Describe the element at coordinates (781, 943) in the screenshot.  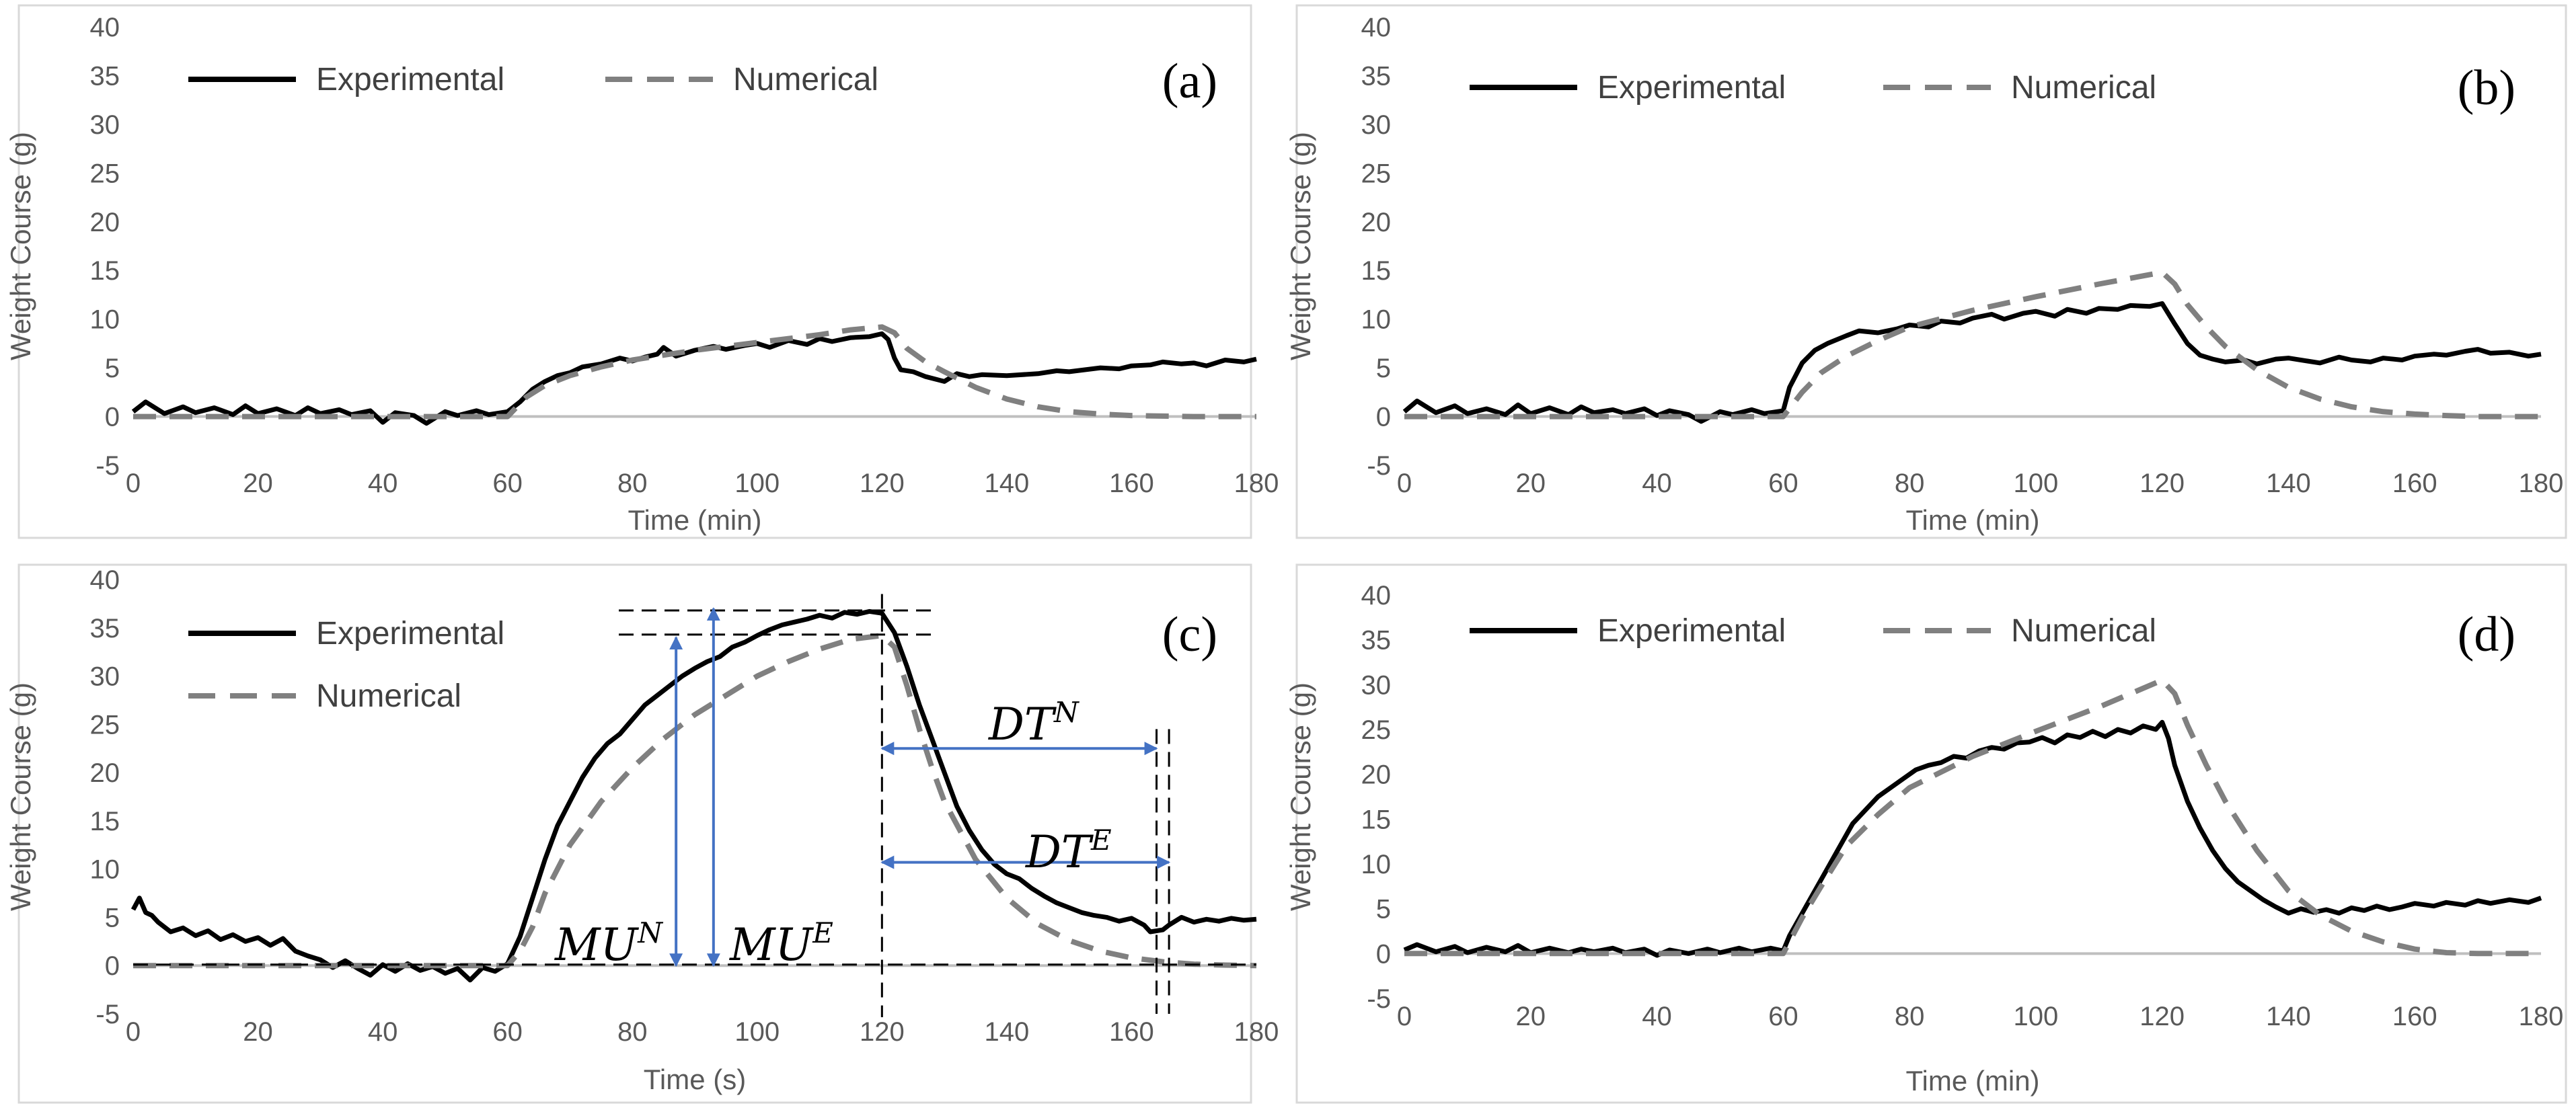
I see `mu-e-label: MUE` at that location.